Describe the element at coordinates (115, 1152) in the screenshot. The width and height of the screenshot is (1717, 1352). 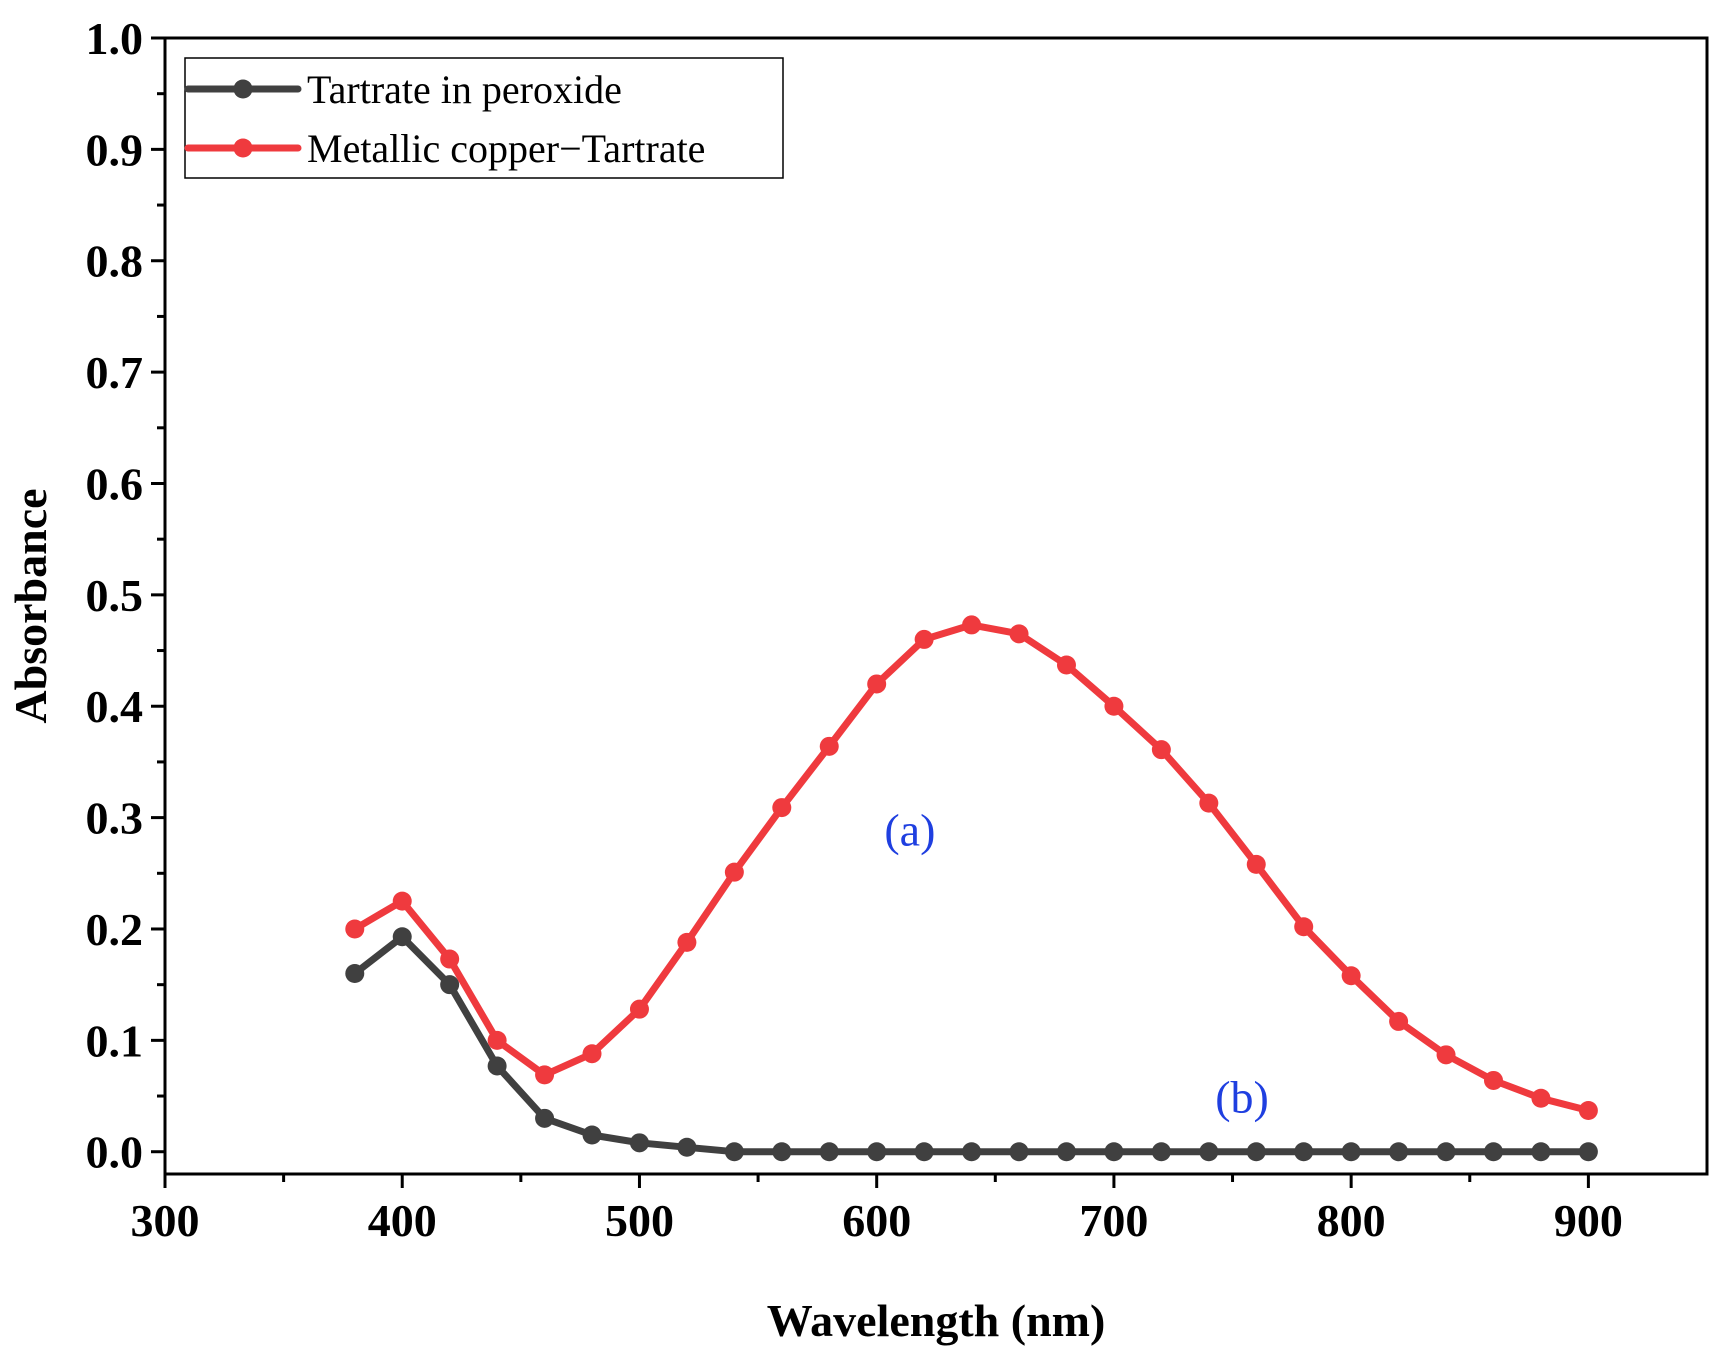
I see `y-tick-label: 0.0` at that location.